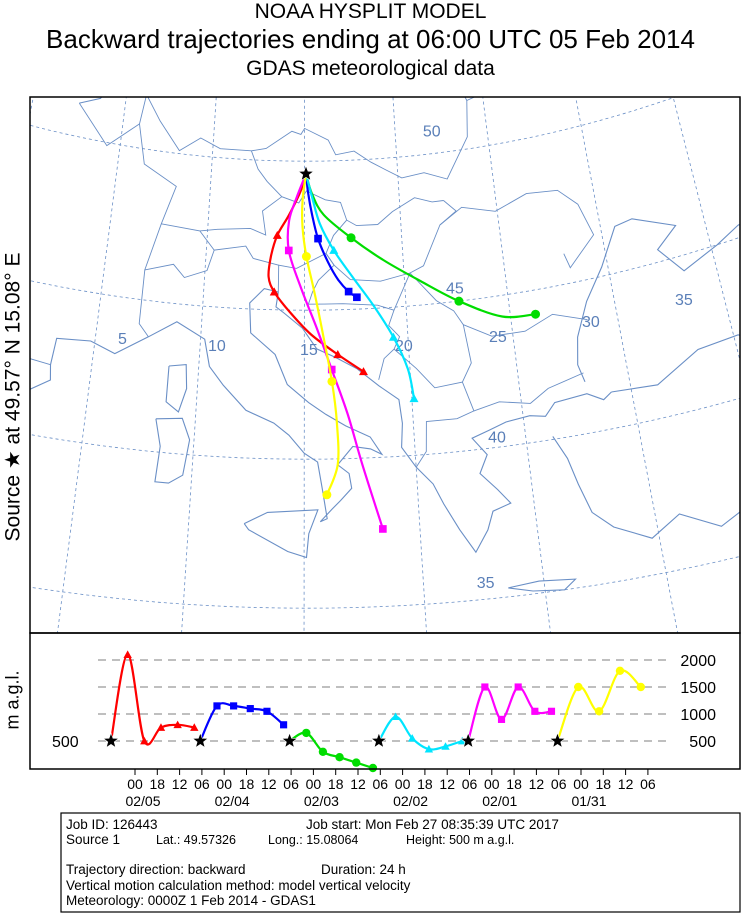  What do you see at coordinates (460, 840) in the screenshot?
I see `source-height: Height: 500 m a.g.l.` at bounding box center [460, 840].